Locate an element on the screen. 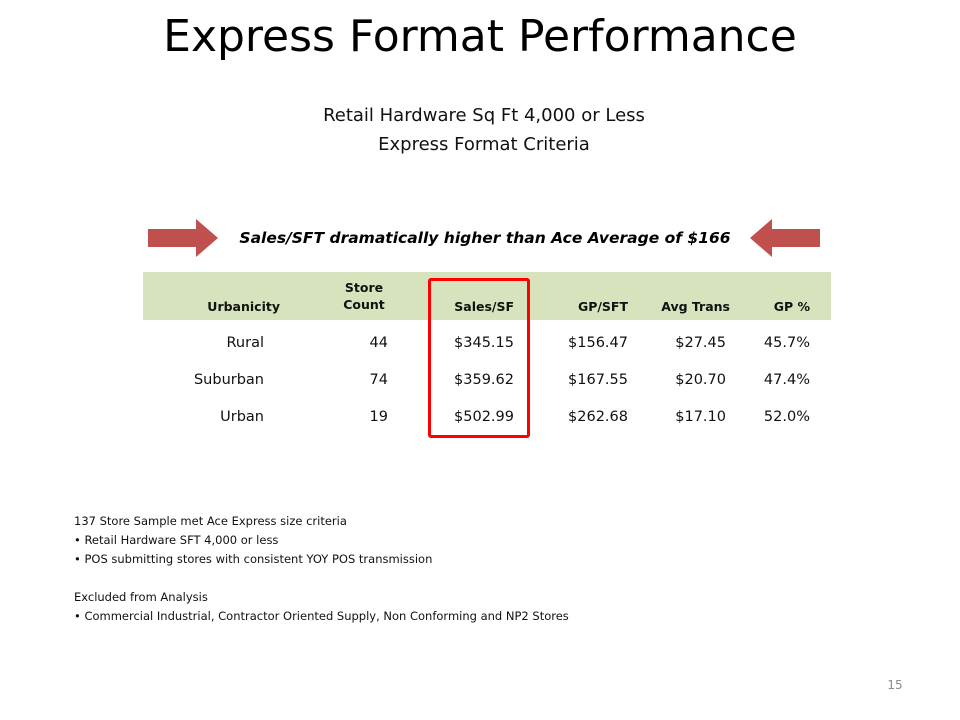 Image resolution: width=960 pixels, height=720 pixels. cell-urbanicity: Rural is located at coordinates (245, 343).